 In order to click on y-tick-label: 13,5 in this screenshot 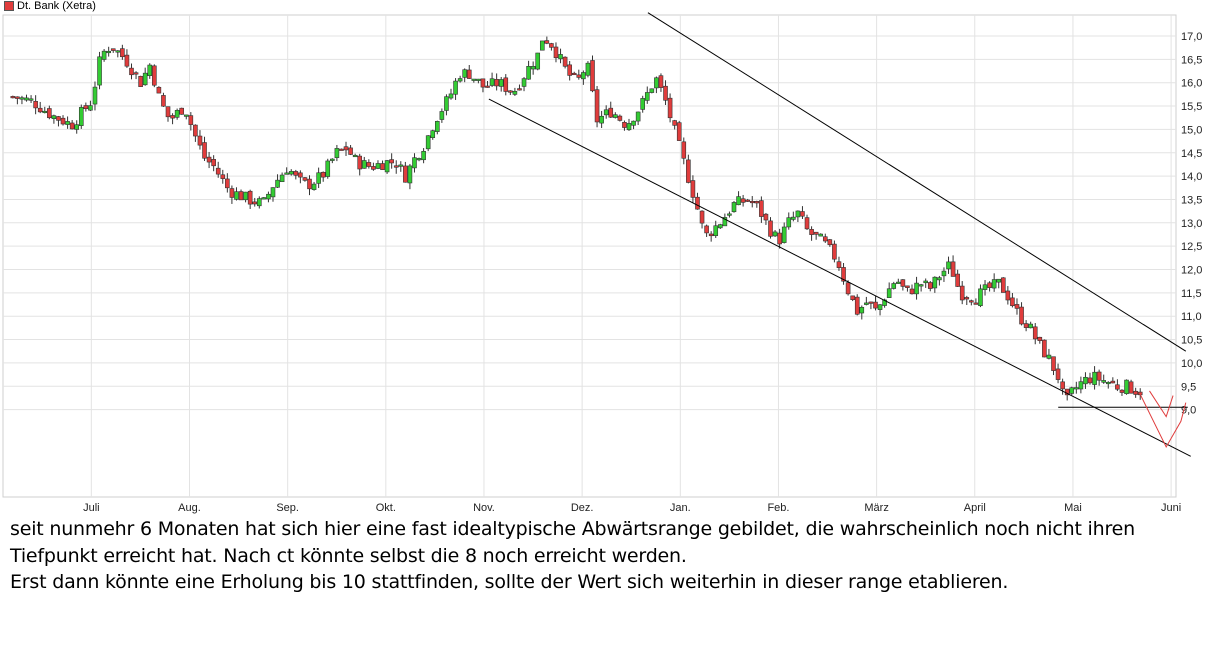, I will do `click(1191, 200)`.